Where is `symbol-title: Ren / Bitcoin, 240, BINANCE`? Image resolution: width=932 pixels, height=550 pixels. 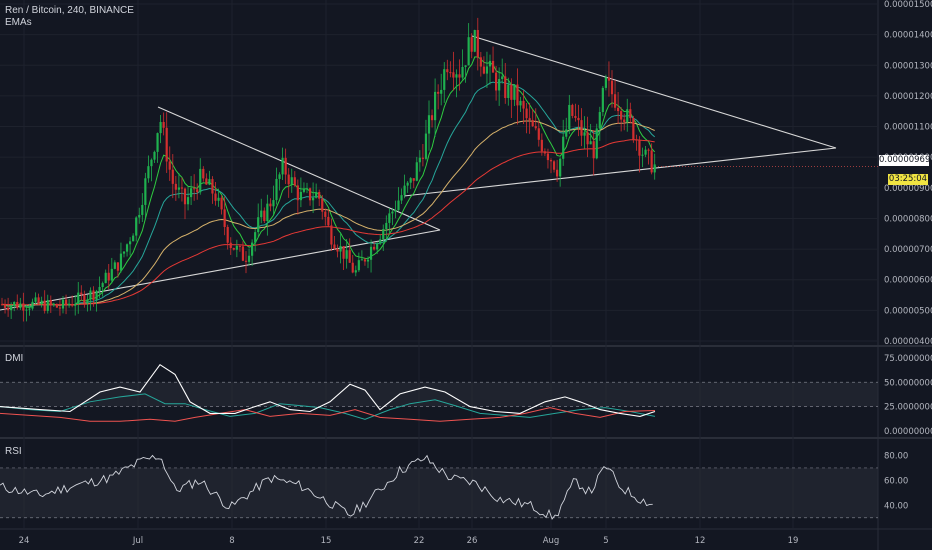 symbol-title: Ren / Bitcoin, 240, BINANCE is located at coordinates (69, 10).